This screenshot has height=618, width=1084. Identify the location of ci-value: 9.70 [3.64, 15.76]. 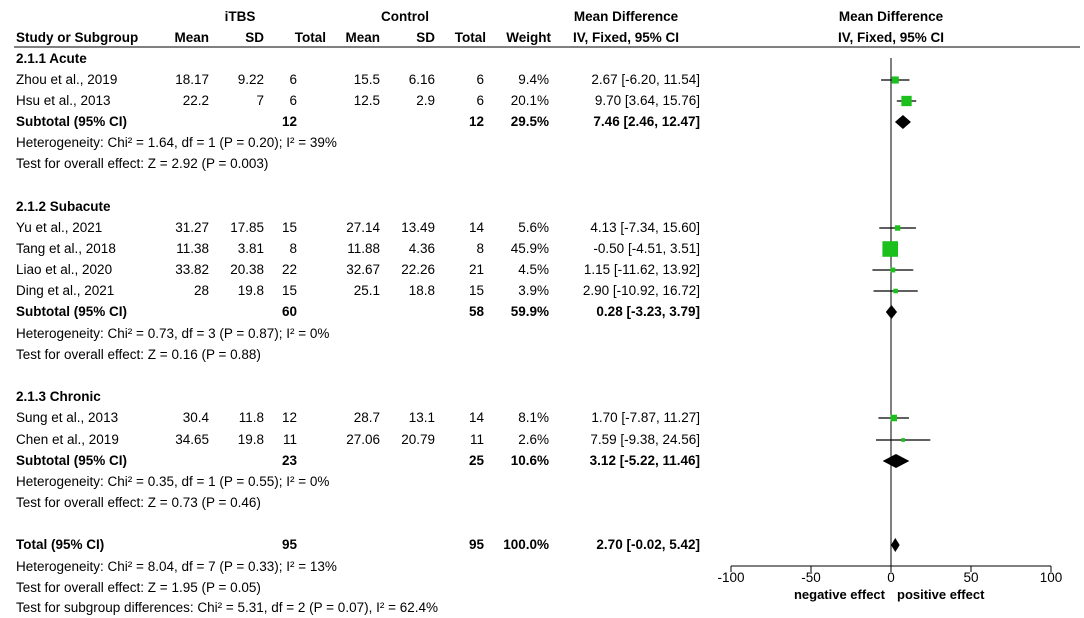
(647, 100).